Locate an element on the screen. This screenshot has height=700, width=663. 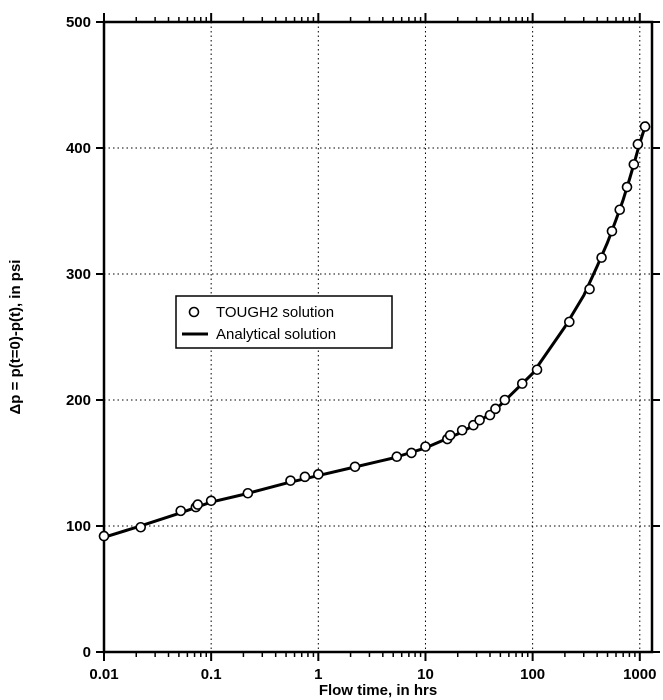
y-tick-labels: 0 100 200 300 400 500 is located at coordinates (78, 337).